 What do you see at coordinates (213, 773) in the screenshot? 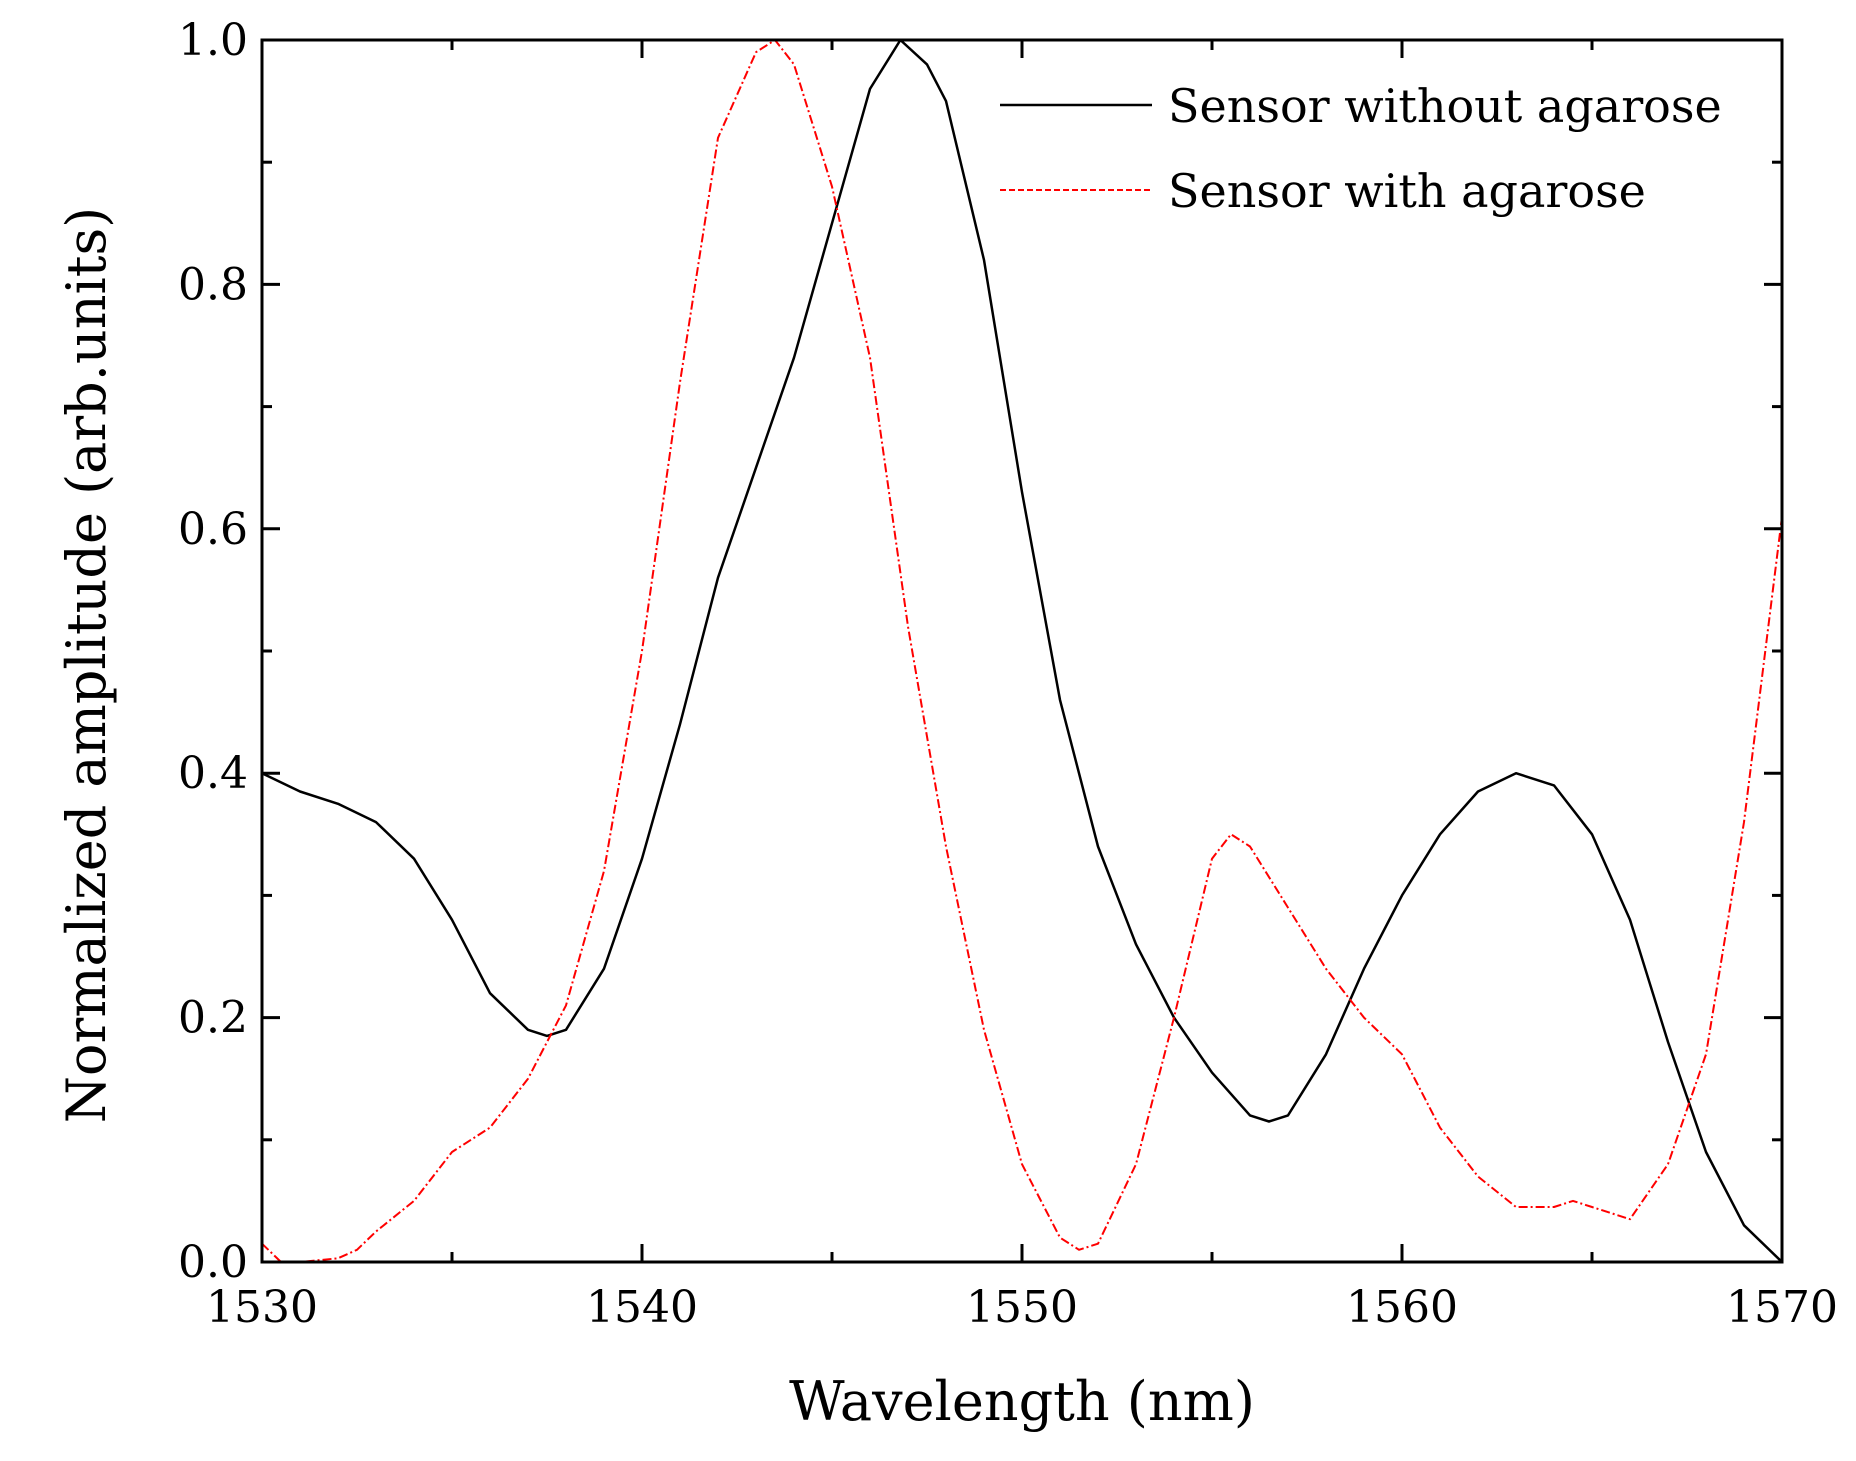
I see `y-tick-label: 0.4` at bounding box center [213, 773].